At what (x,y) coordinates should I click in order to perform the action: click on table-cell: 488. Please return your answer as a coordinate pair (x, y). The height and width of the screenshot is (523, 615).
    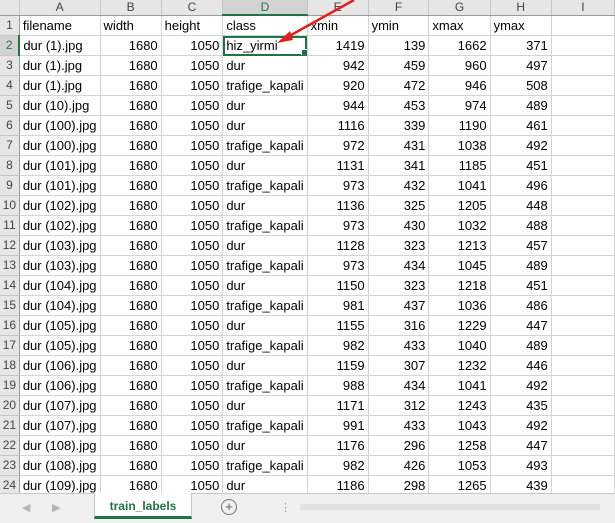
    Looking at the image, I should click on (521, 225).